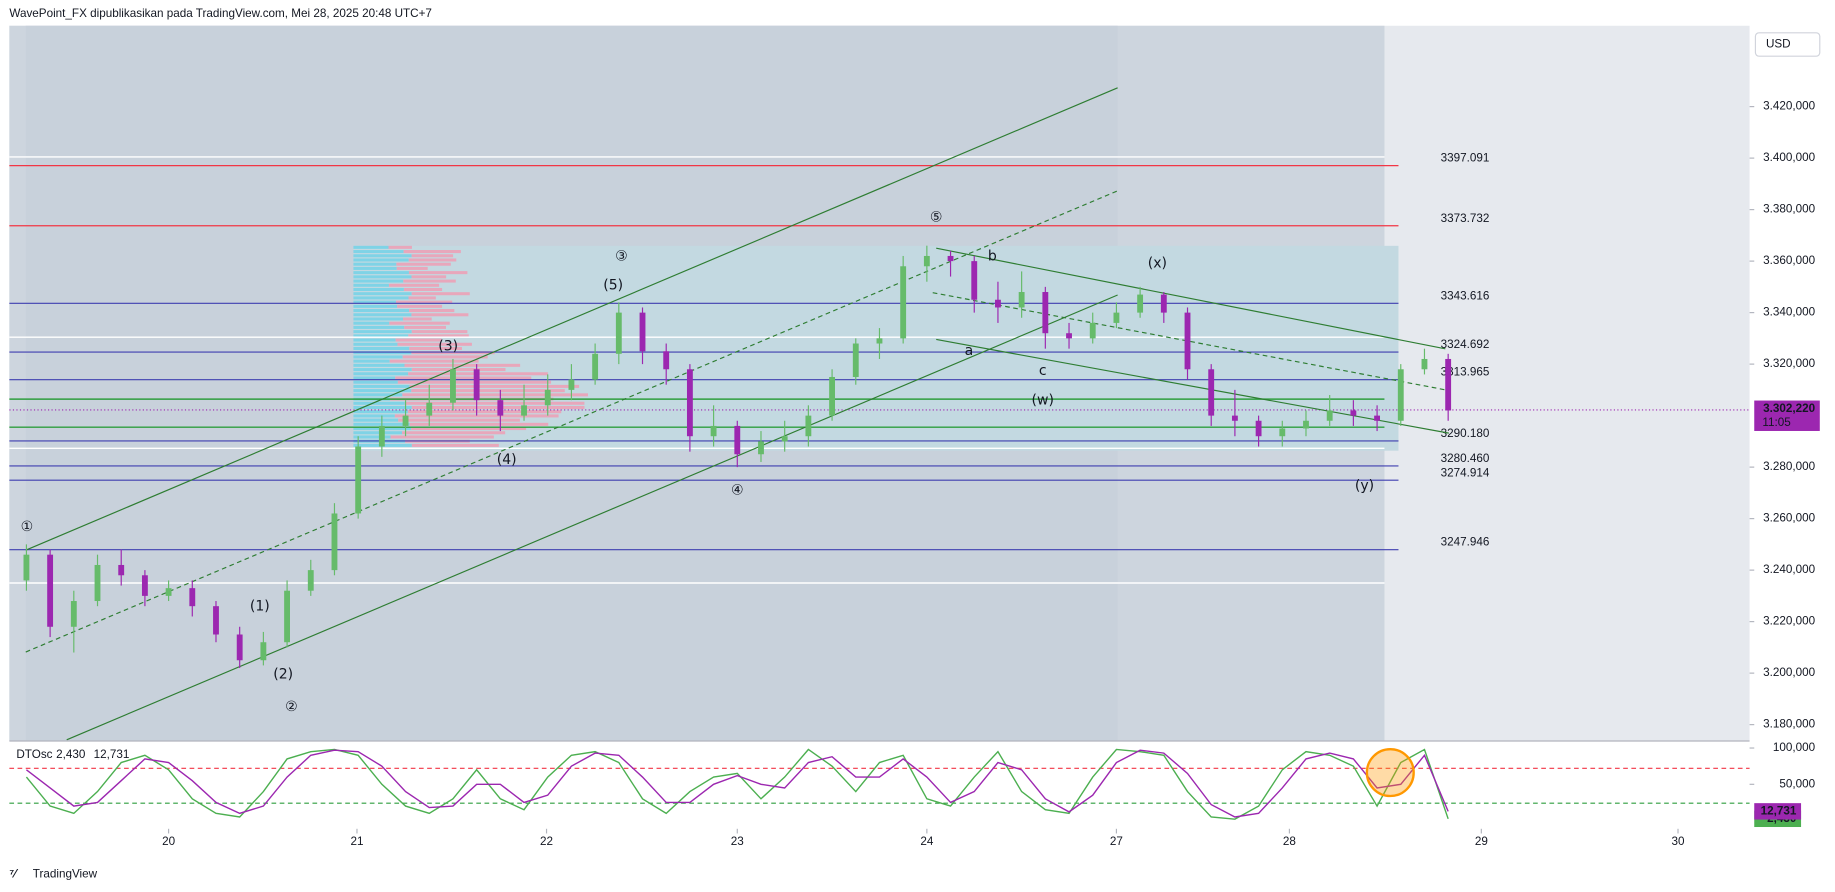 This screenshot has height=892, width=1835. What do you see at coordinates (1116, 841) in the screenshot?
I see `x-tick-label: 27` at bounding box center [1116, 841].